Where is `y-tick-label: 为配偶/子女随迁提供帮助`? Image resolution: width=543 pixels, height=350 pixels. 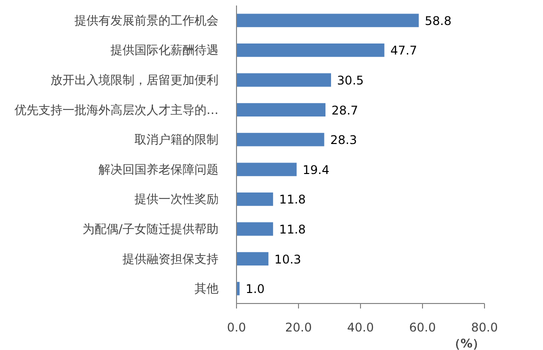
y-tick-label: 为配偶/子女随迁提供帮助 is located at coordinates (150, 229).